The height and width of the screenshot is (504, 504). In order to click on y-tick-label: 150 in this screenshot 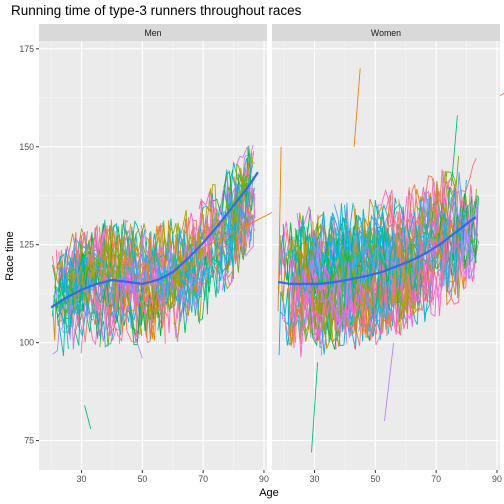, I will do `click(26, 147)`.